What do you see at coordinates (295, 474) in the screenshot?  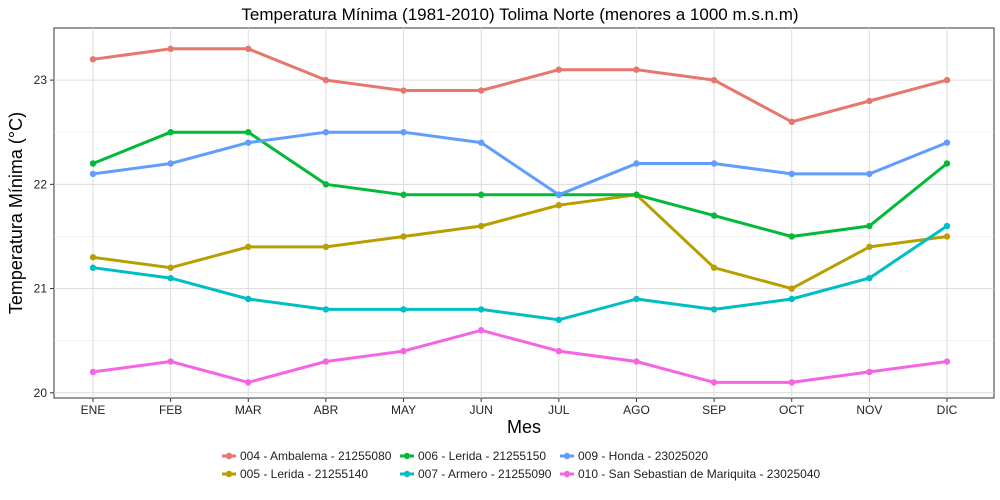 I see `legend-item: 005 - Lerida - 21255140` at bounding box center [295, 474].